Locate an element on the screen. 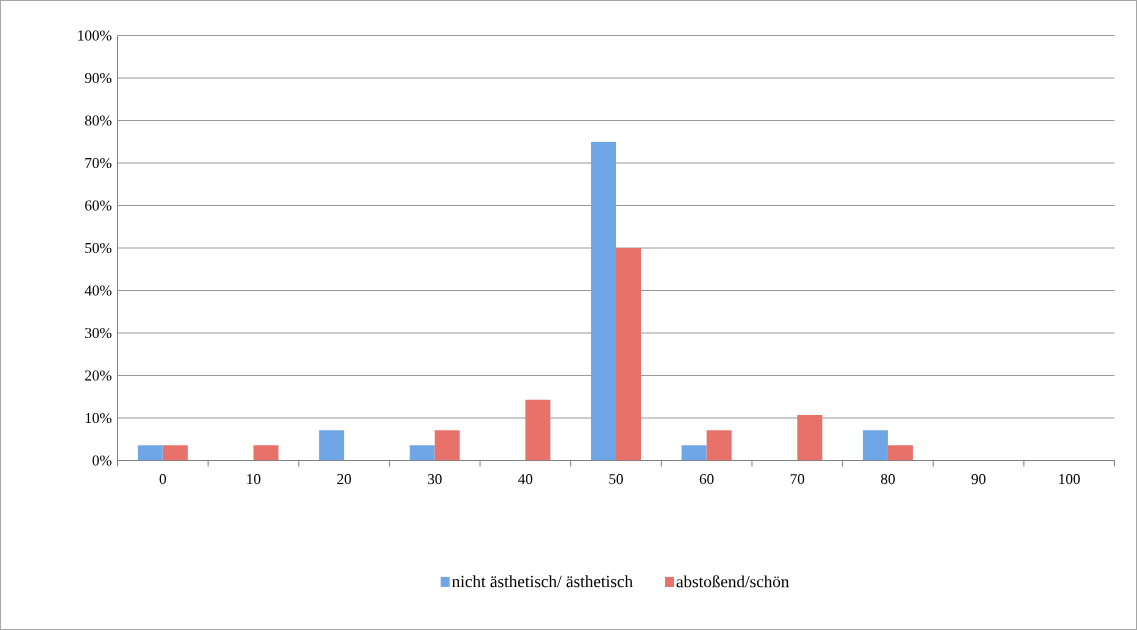 The height and width of the screenshot is (630, 1137). y-tick-label: 50% is located at coordinates (98, 248).